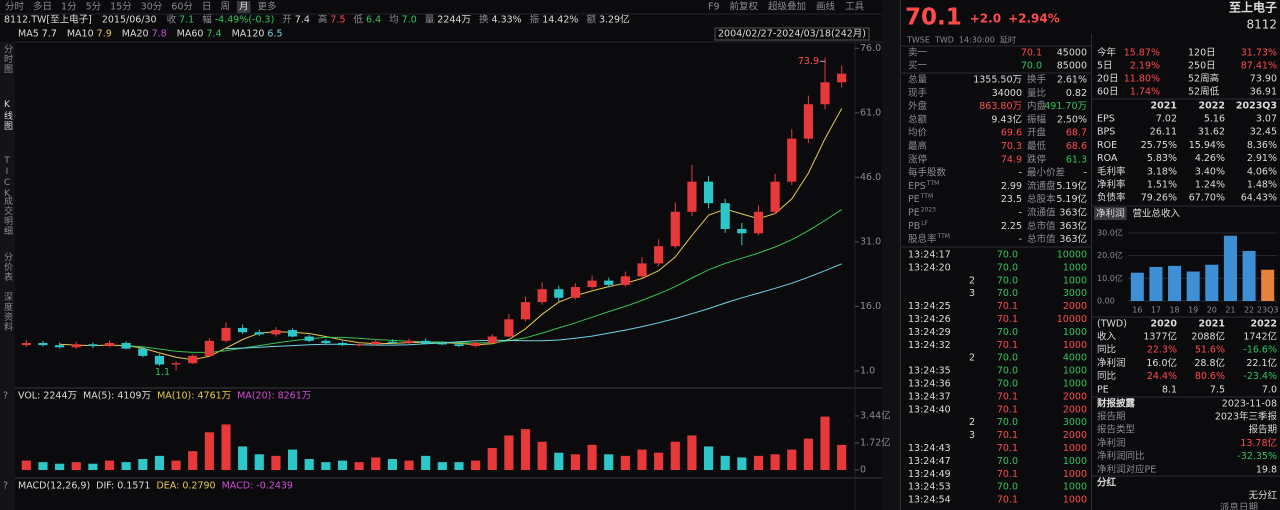 The width and height of the screenshot is (1280, 510). What do you see at coordinates (245, 20) in the screenshot?
I see `info-value: -4.49%(-0.3)` at bounding box center [245, 20].